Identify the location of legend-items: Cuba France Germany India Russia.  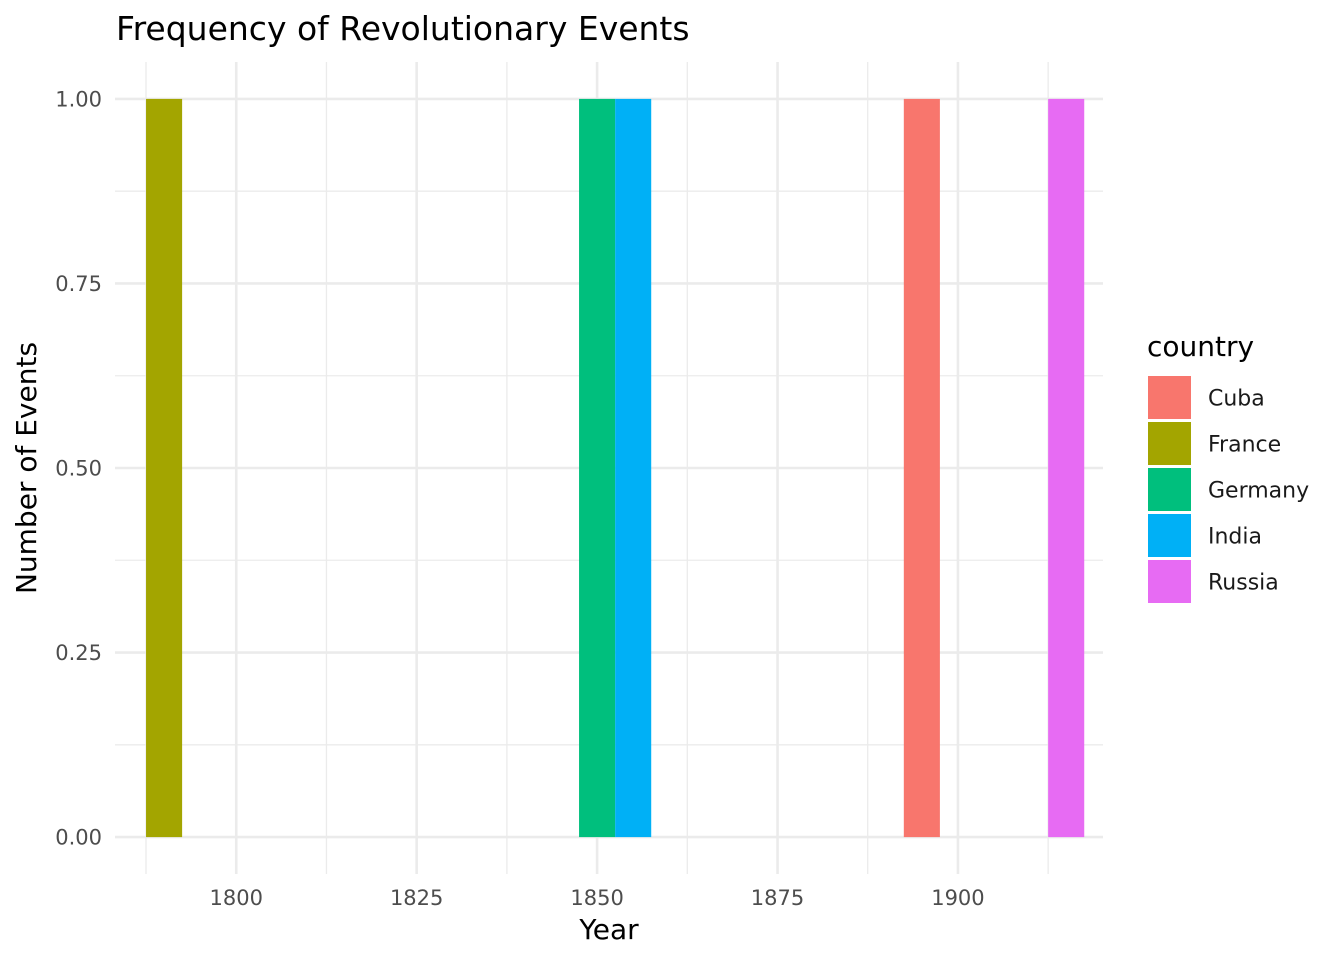
(1228, 489).